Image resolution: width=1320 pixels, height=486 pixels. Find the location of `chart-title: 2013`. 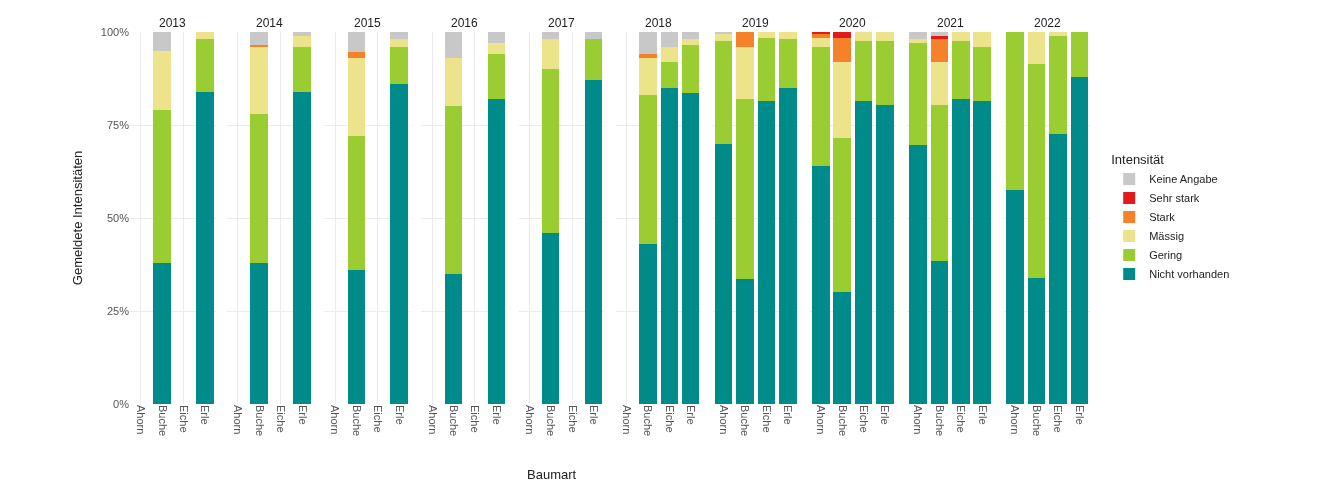

chart-title: 2013 is located at coordinates (173, 23).